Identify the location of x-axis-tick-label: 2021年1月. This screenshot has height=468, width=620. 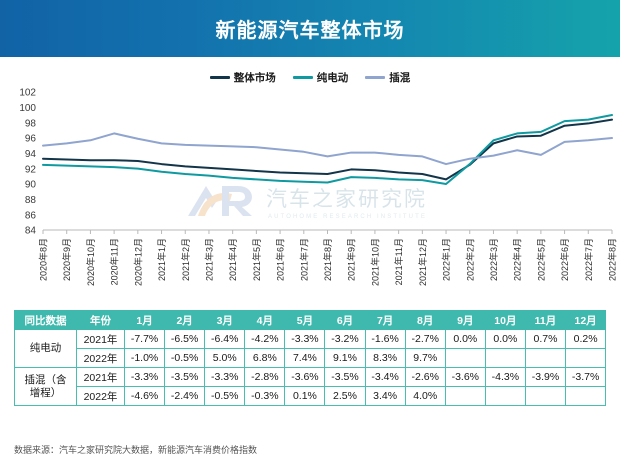
(161, 259).